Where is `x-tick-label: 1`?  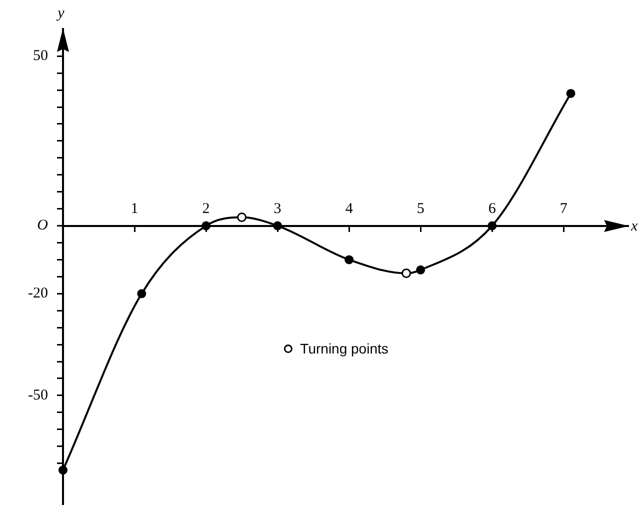
x-tick-label: 1 is located at coordinates (134, 209).